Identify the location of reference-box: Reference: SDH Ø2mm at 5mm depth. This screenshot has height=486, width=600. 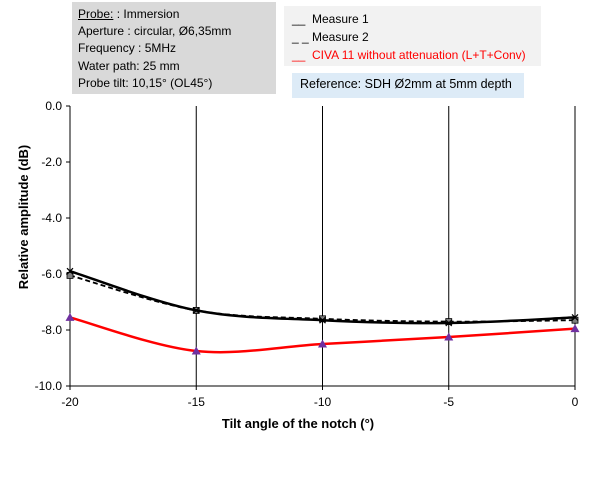
(408, 85).